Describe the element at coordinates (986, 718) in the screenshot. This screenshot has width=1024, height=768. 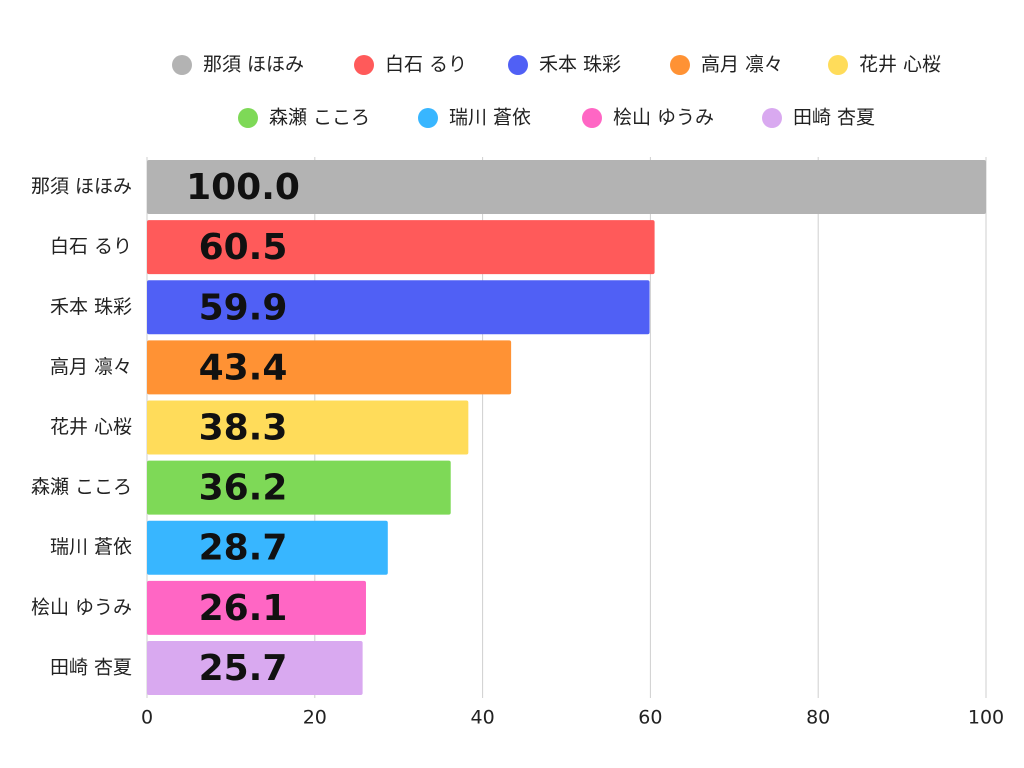
I see `x-tick-label: 100` at that location.